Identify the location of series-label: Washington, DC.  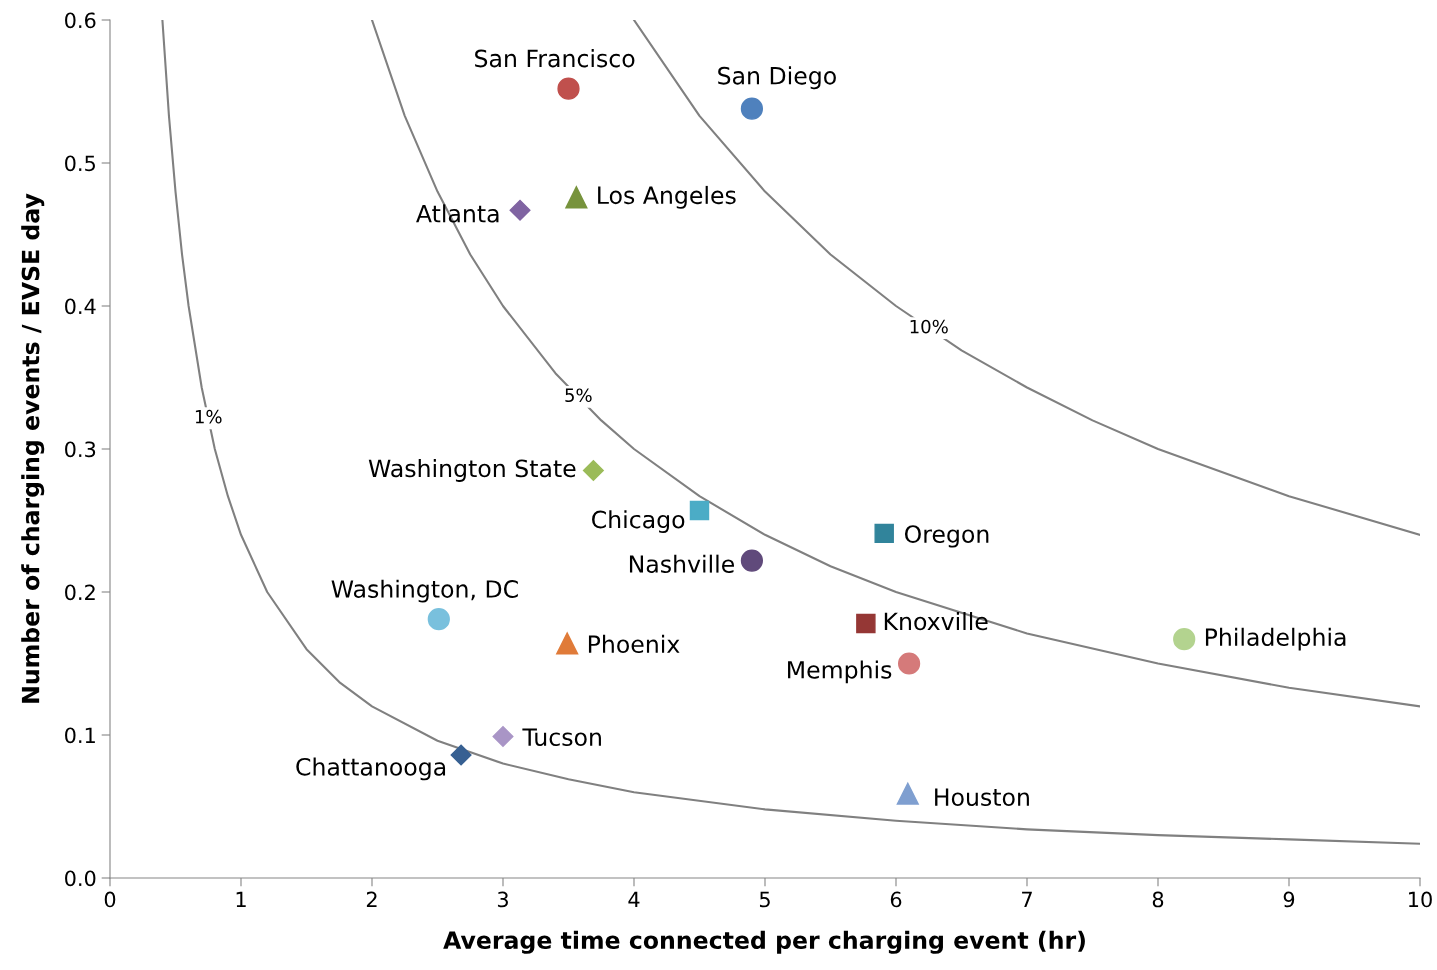
(424, 591).